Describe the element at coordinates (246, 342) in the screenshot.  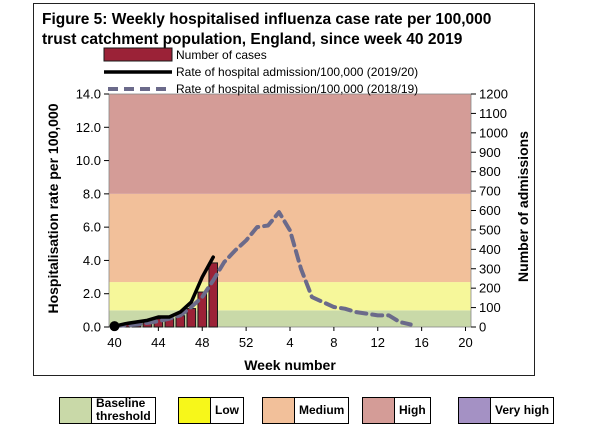
I see `x-tick-label: 52` at that location.